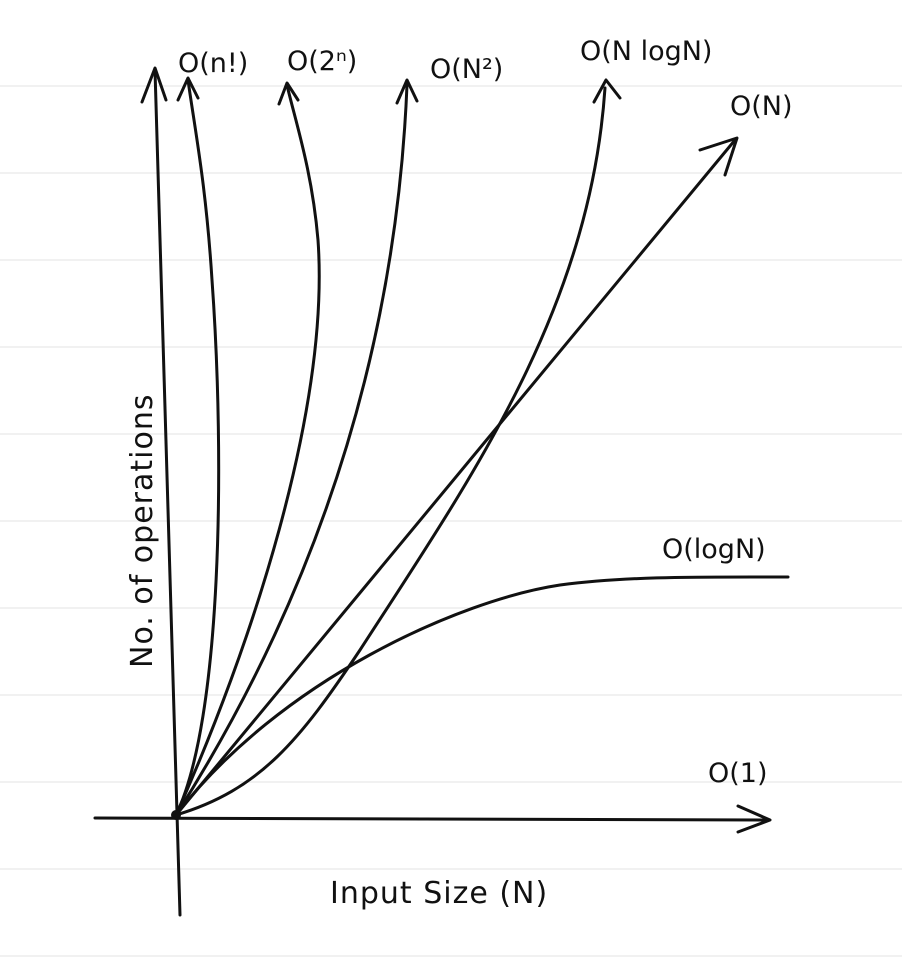  What do you see at coordinates (197, 447) in the screenshot?
I see `series-line-o-n-factorial` at bounding box center [197, 447].